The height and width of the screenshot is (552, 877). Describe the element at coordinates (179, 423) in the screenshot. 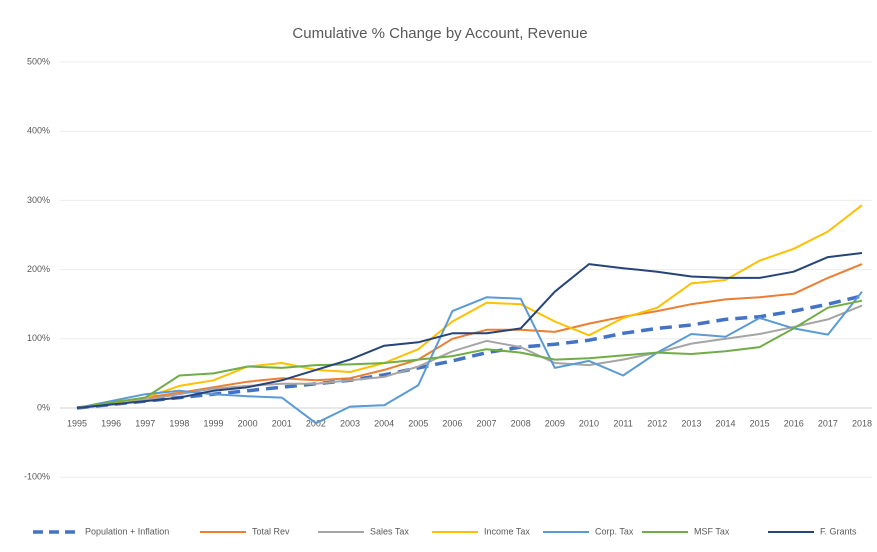

I see `x-tick-label: 1998` at that location.